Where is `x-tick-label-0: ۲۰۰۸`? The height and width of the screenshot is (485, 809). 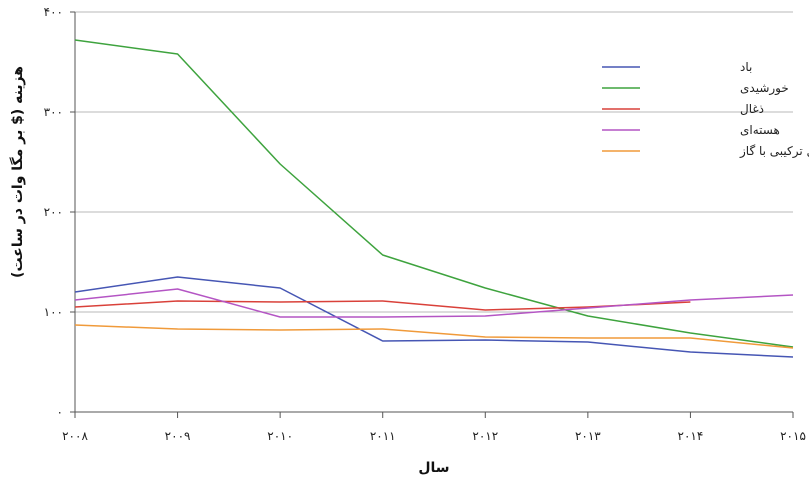 x-tick-label-0: ۲۰۰۸ is located at coordinates (75, 436).